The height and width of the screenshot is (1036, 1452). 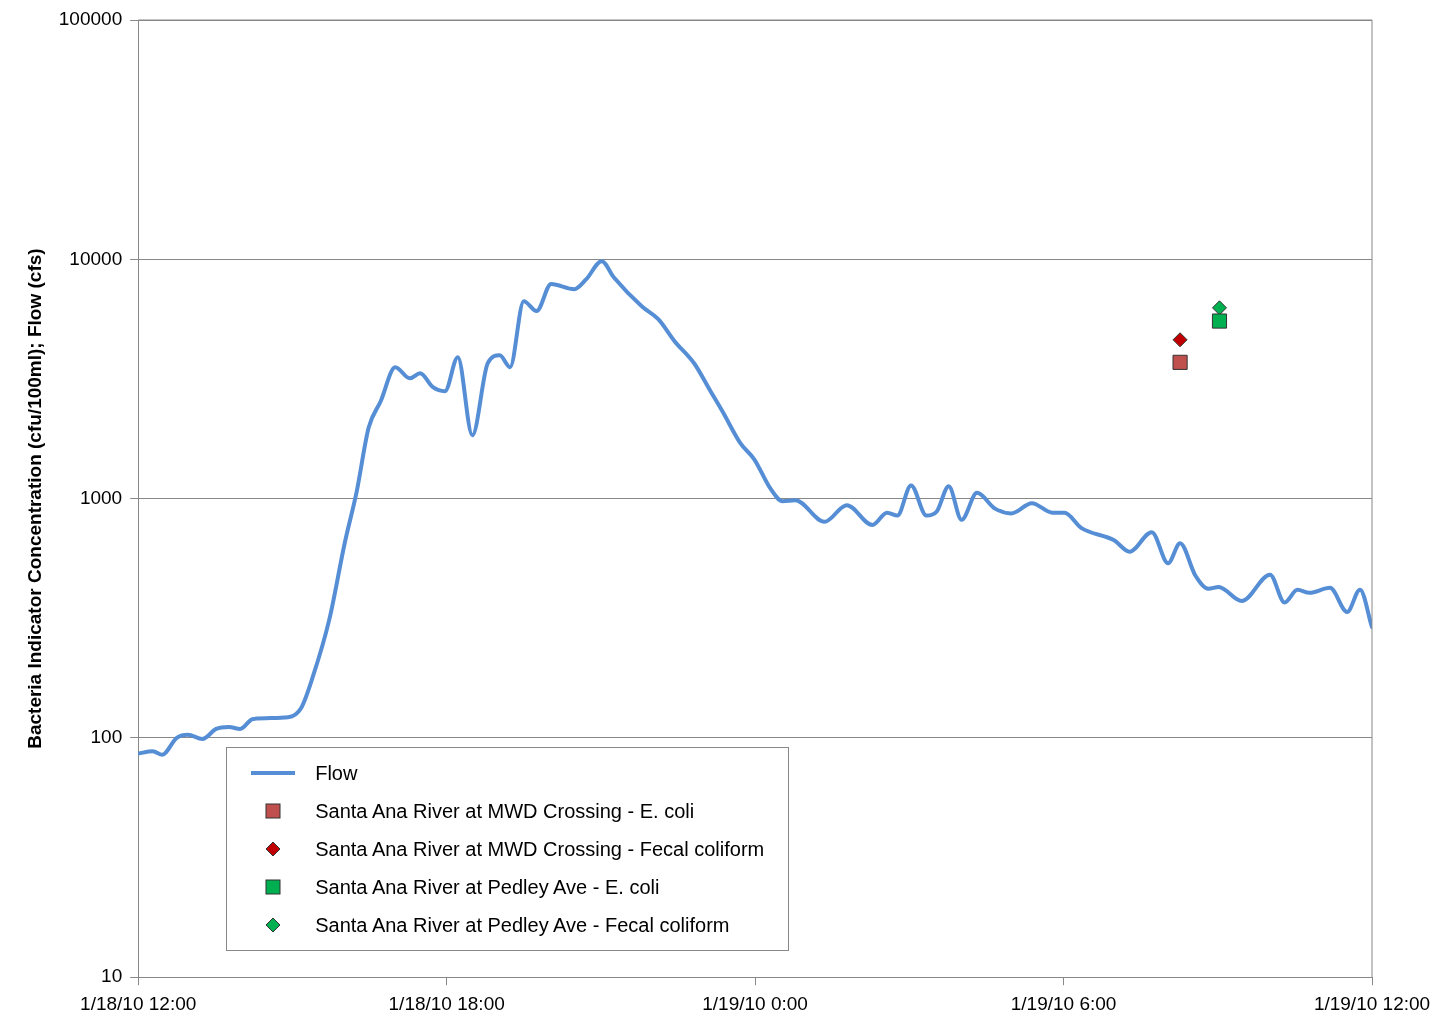 I want to click on y-axis-title: Bacteria Indicator Concentration (cfu/100ml); Flow (cfs), so click(x=34, y=498).